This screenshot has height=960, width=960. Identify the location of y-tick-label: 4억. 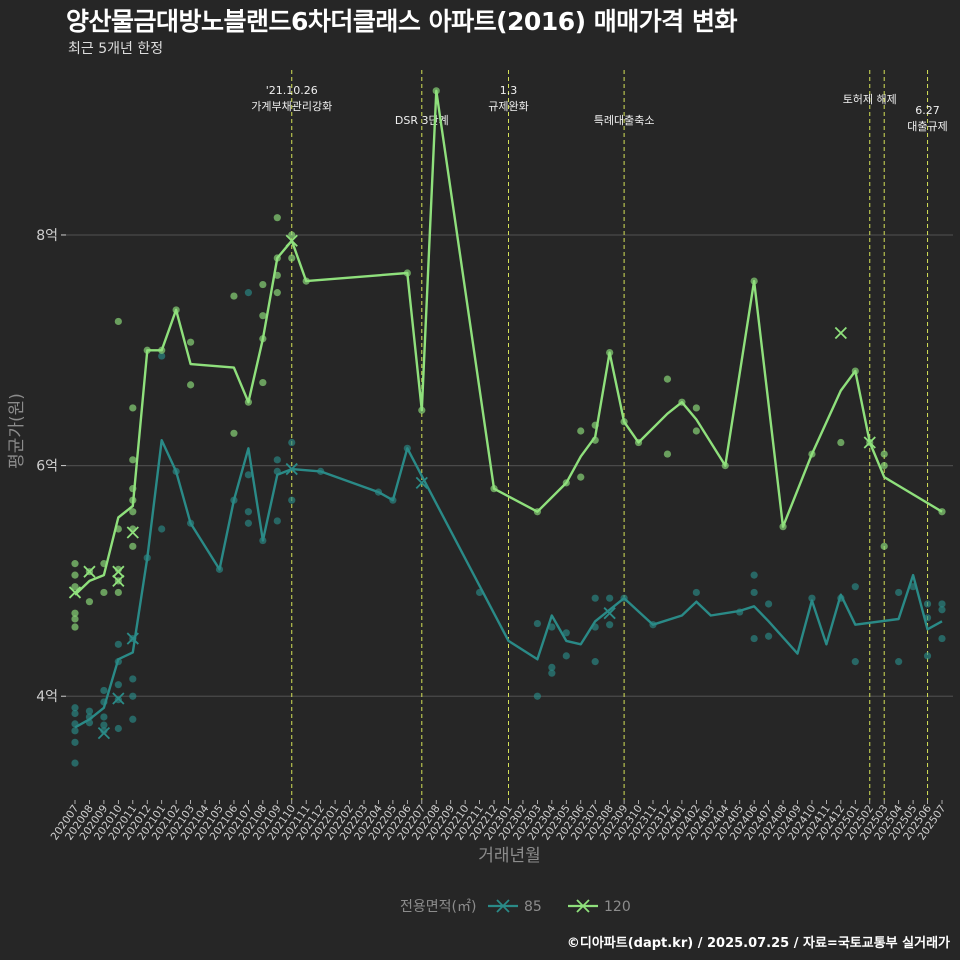
(47, 697).